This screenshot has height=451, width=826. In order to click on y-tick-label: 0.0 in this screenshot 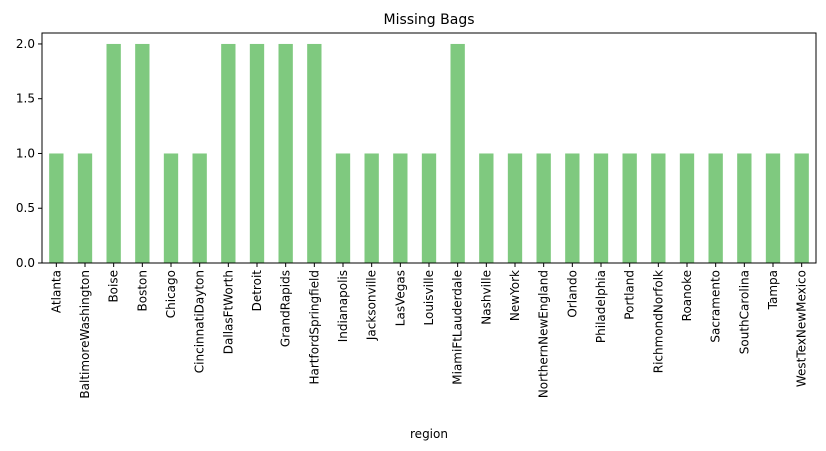, I will do `click(25, 263)`.